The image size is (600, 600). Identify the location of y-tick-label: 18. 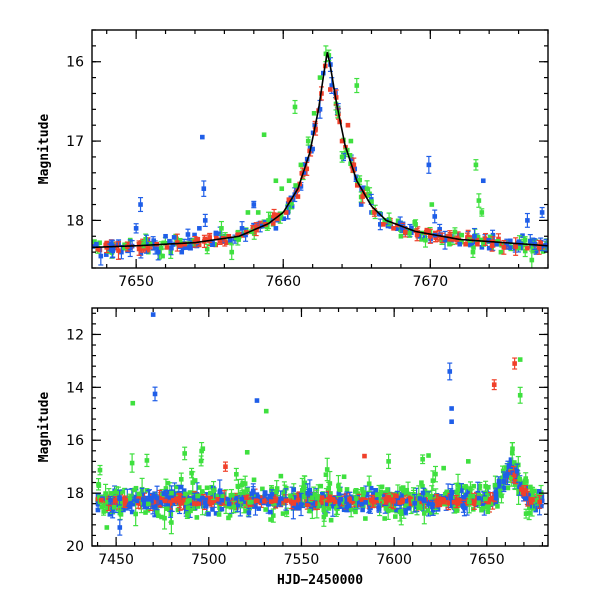
(75, 221).